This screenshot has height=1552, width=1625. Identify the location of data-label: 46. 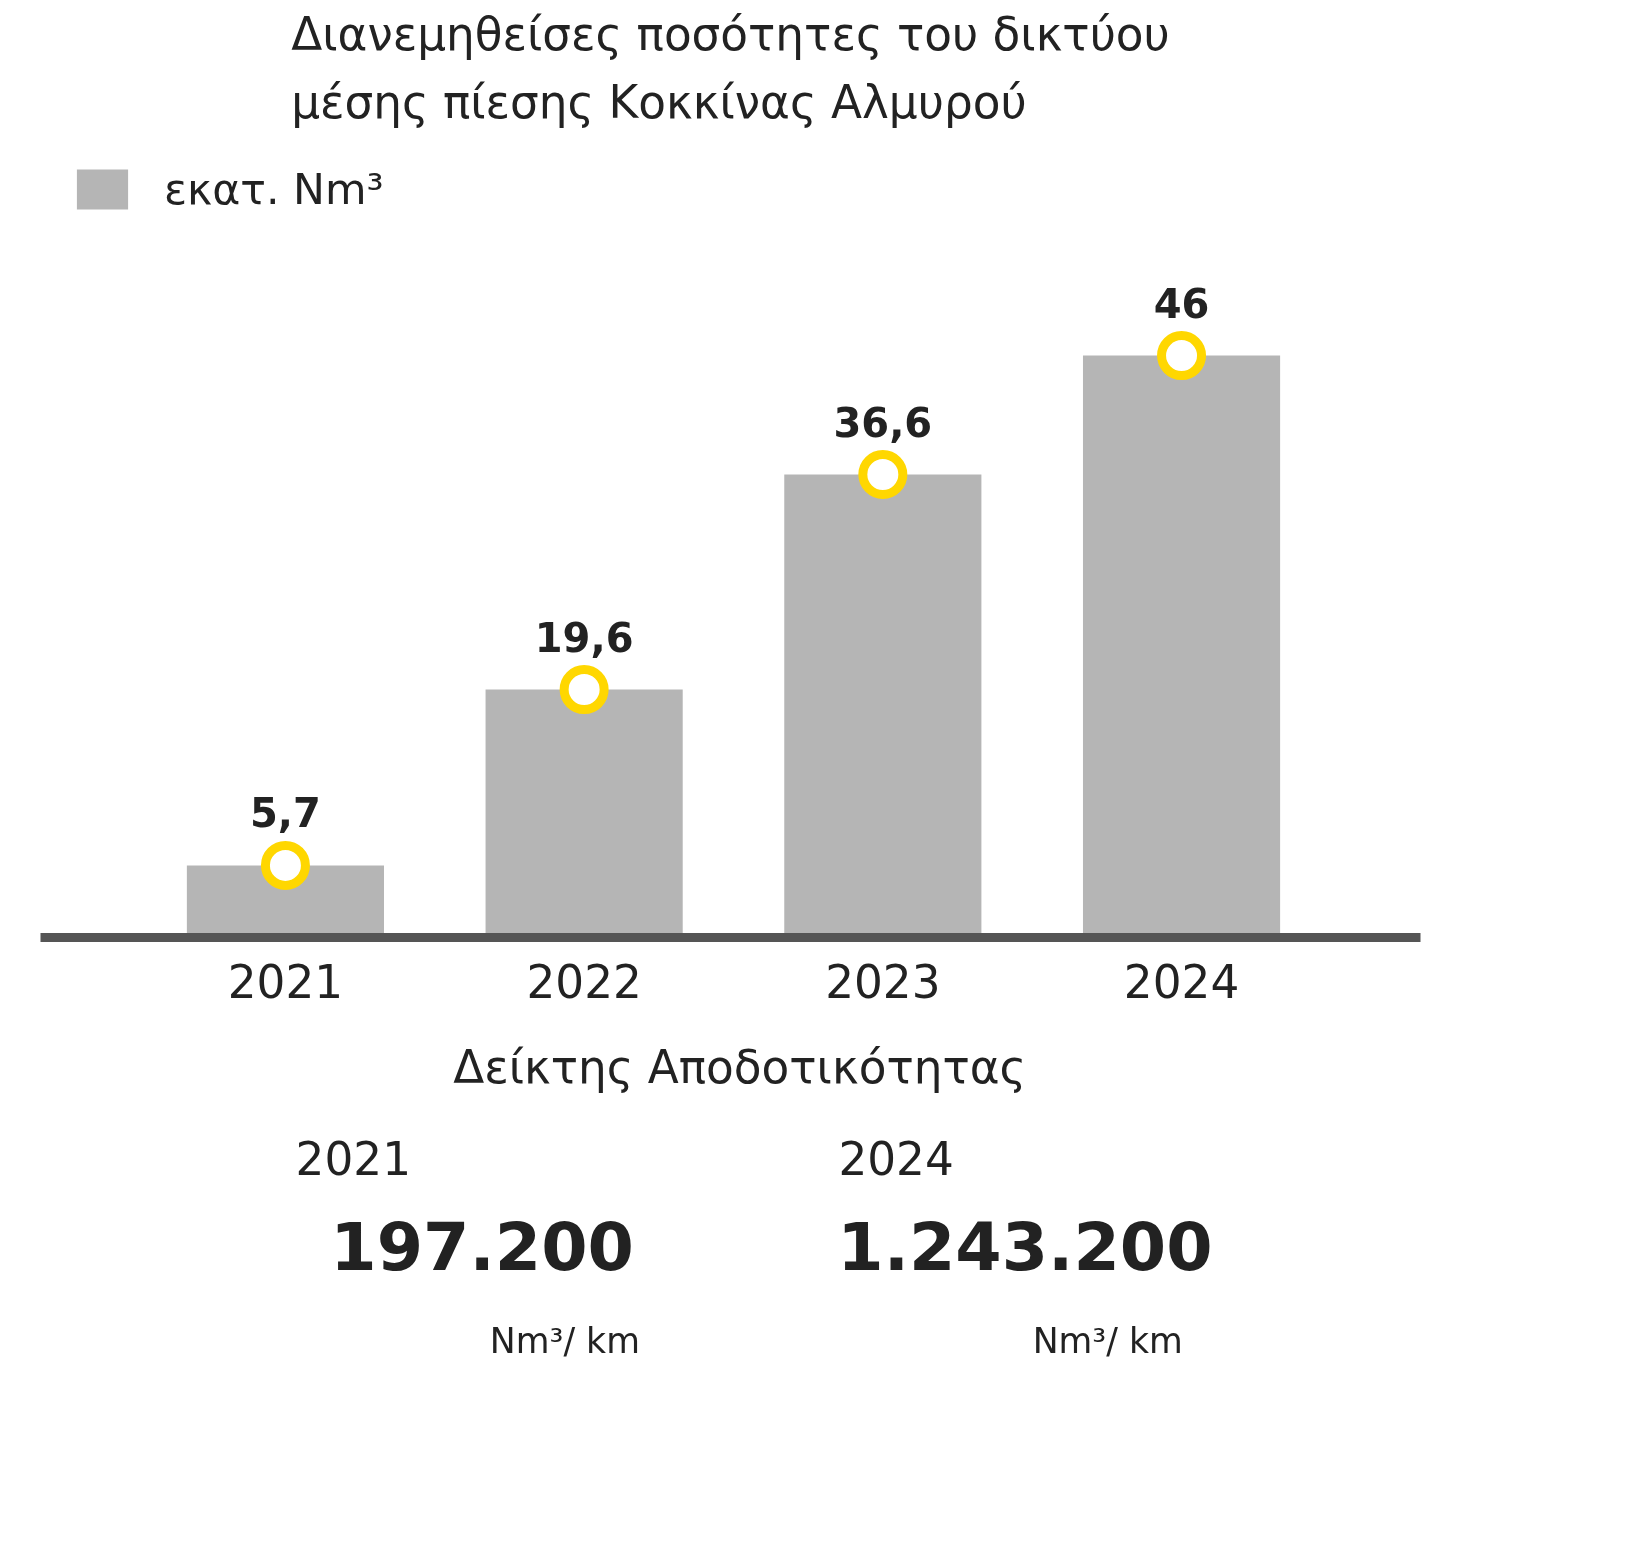
(1181, 303).